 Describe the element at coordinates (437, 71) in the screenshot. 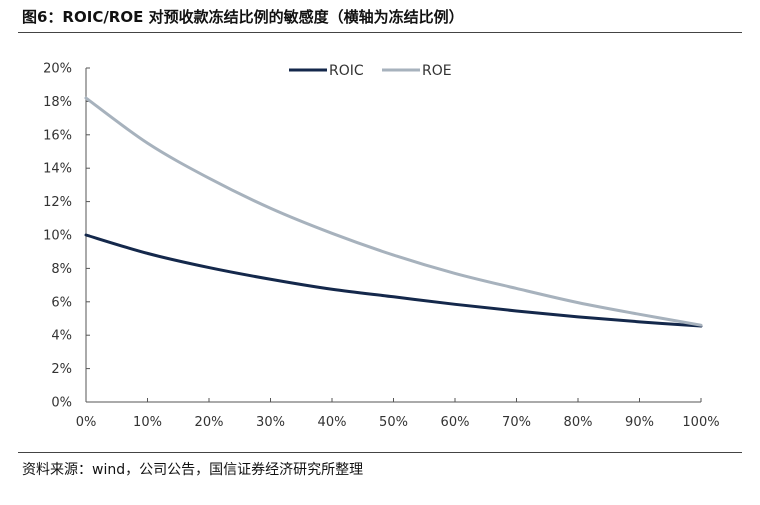

I see `legend-label-roe: ROE` at that location.